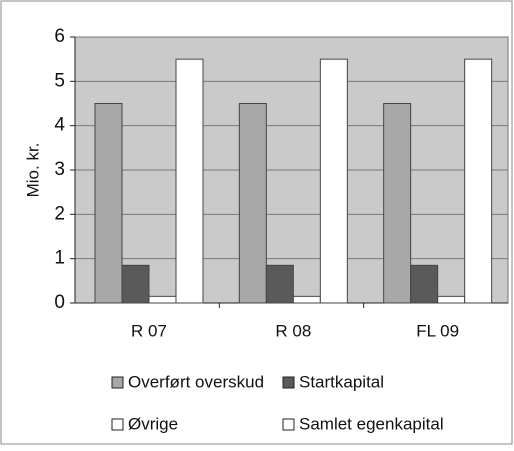  I want to click on legend-label: Overført overskud, so click(196, 381).